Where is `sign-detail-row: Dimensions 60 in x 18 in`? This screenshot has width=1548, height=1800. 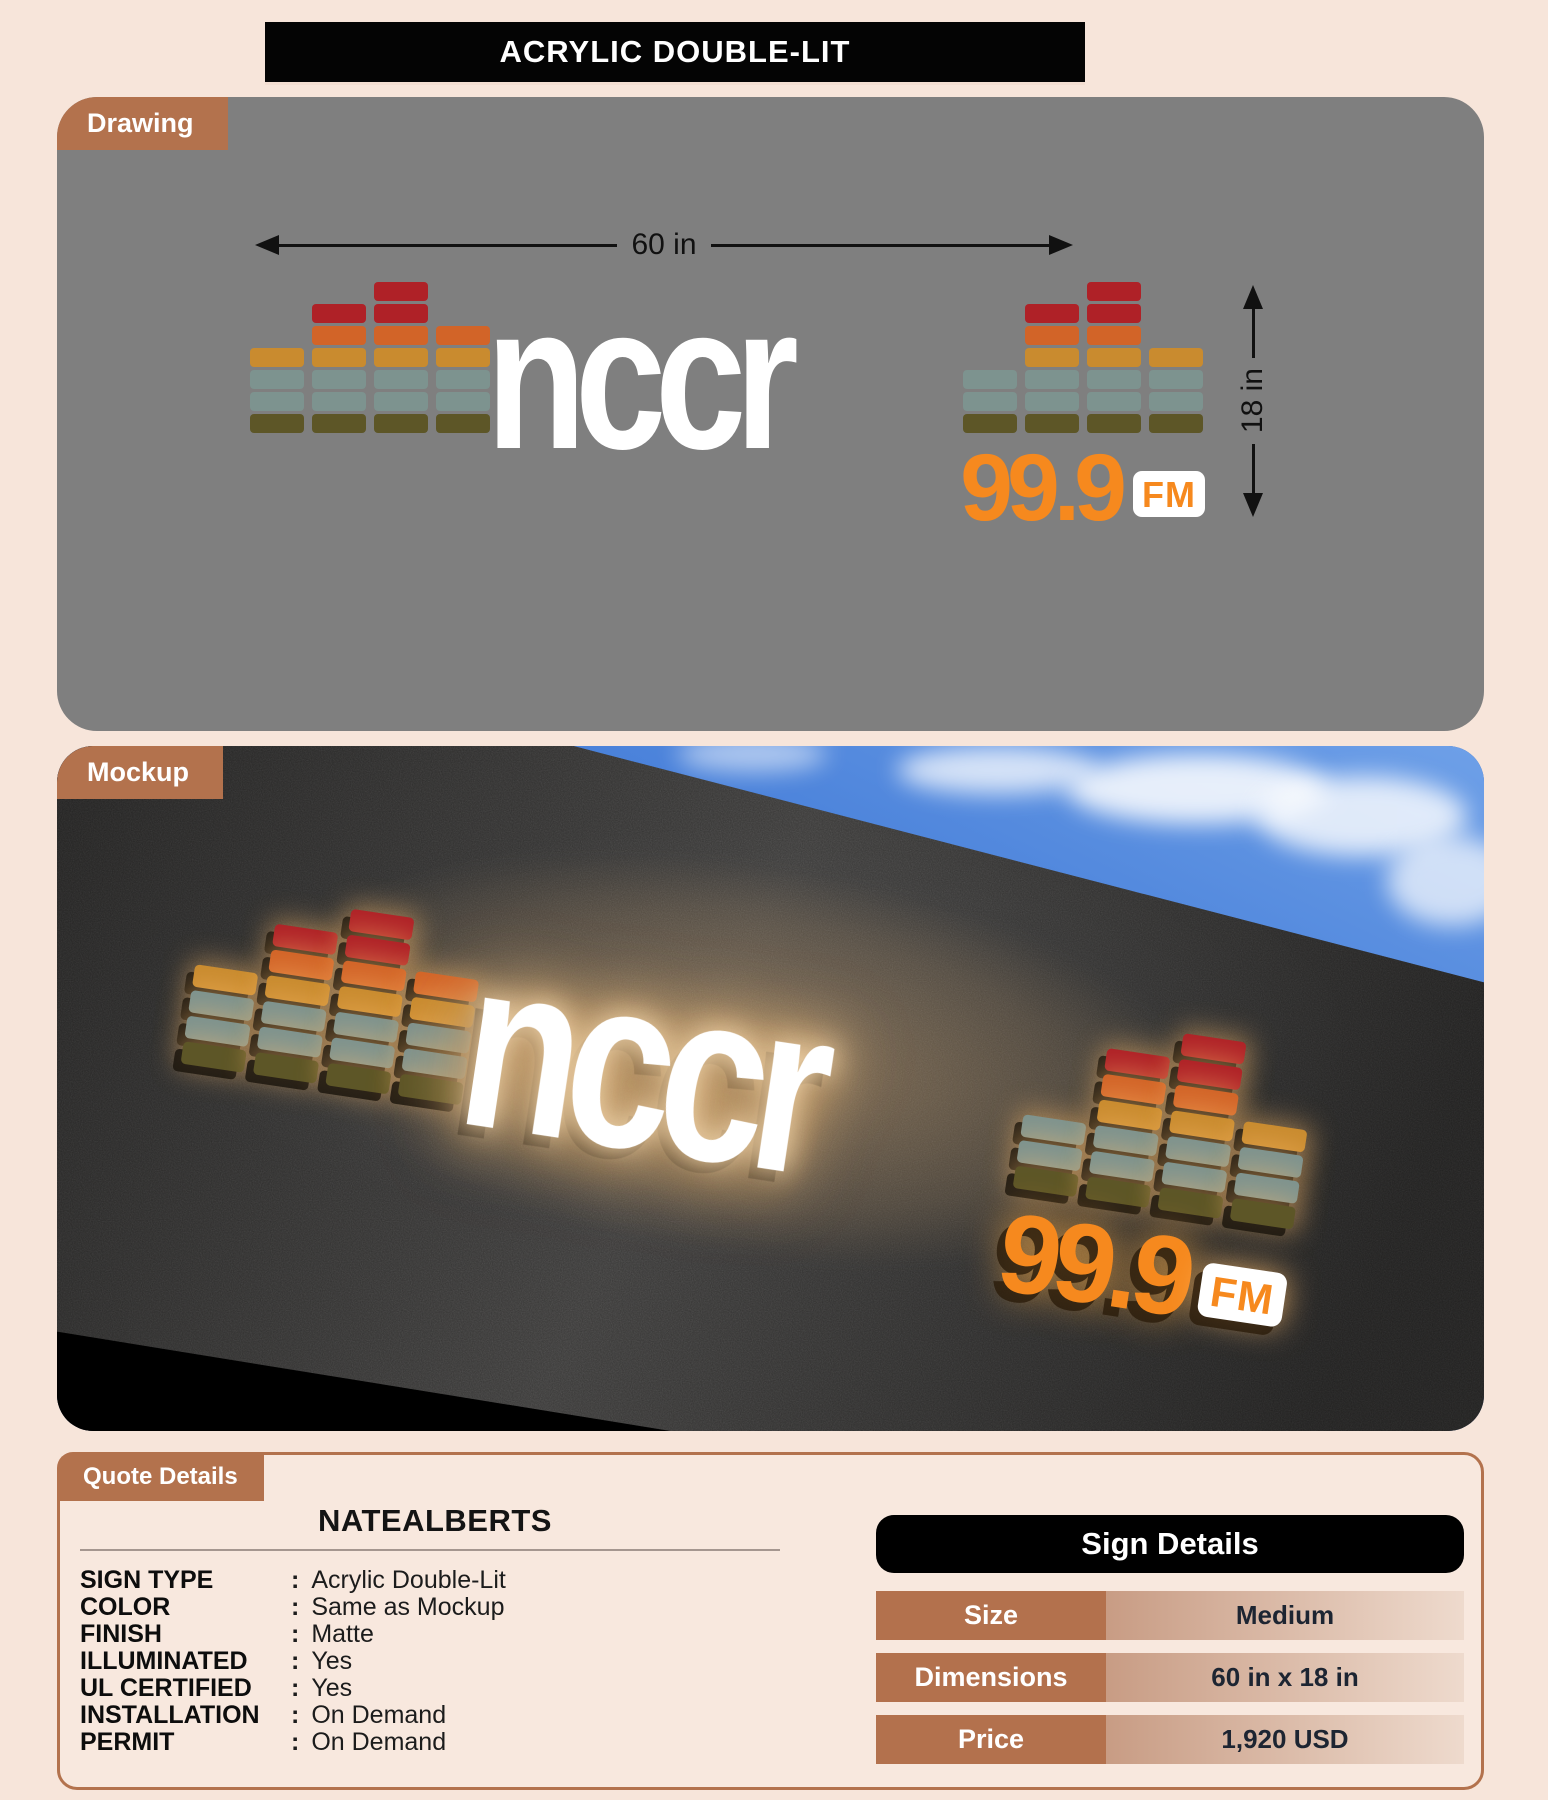 sign-detail-row: Dimensions 60 in x 18 in is located at coordinates (1170, 1677).